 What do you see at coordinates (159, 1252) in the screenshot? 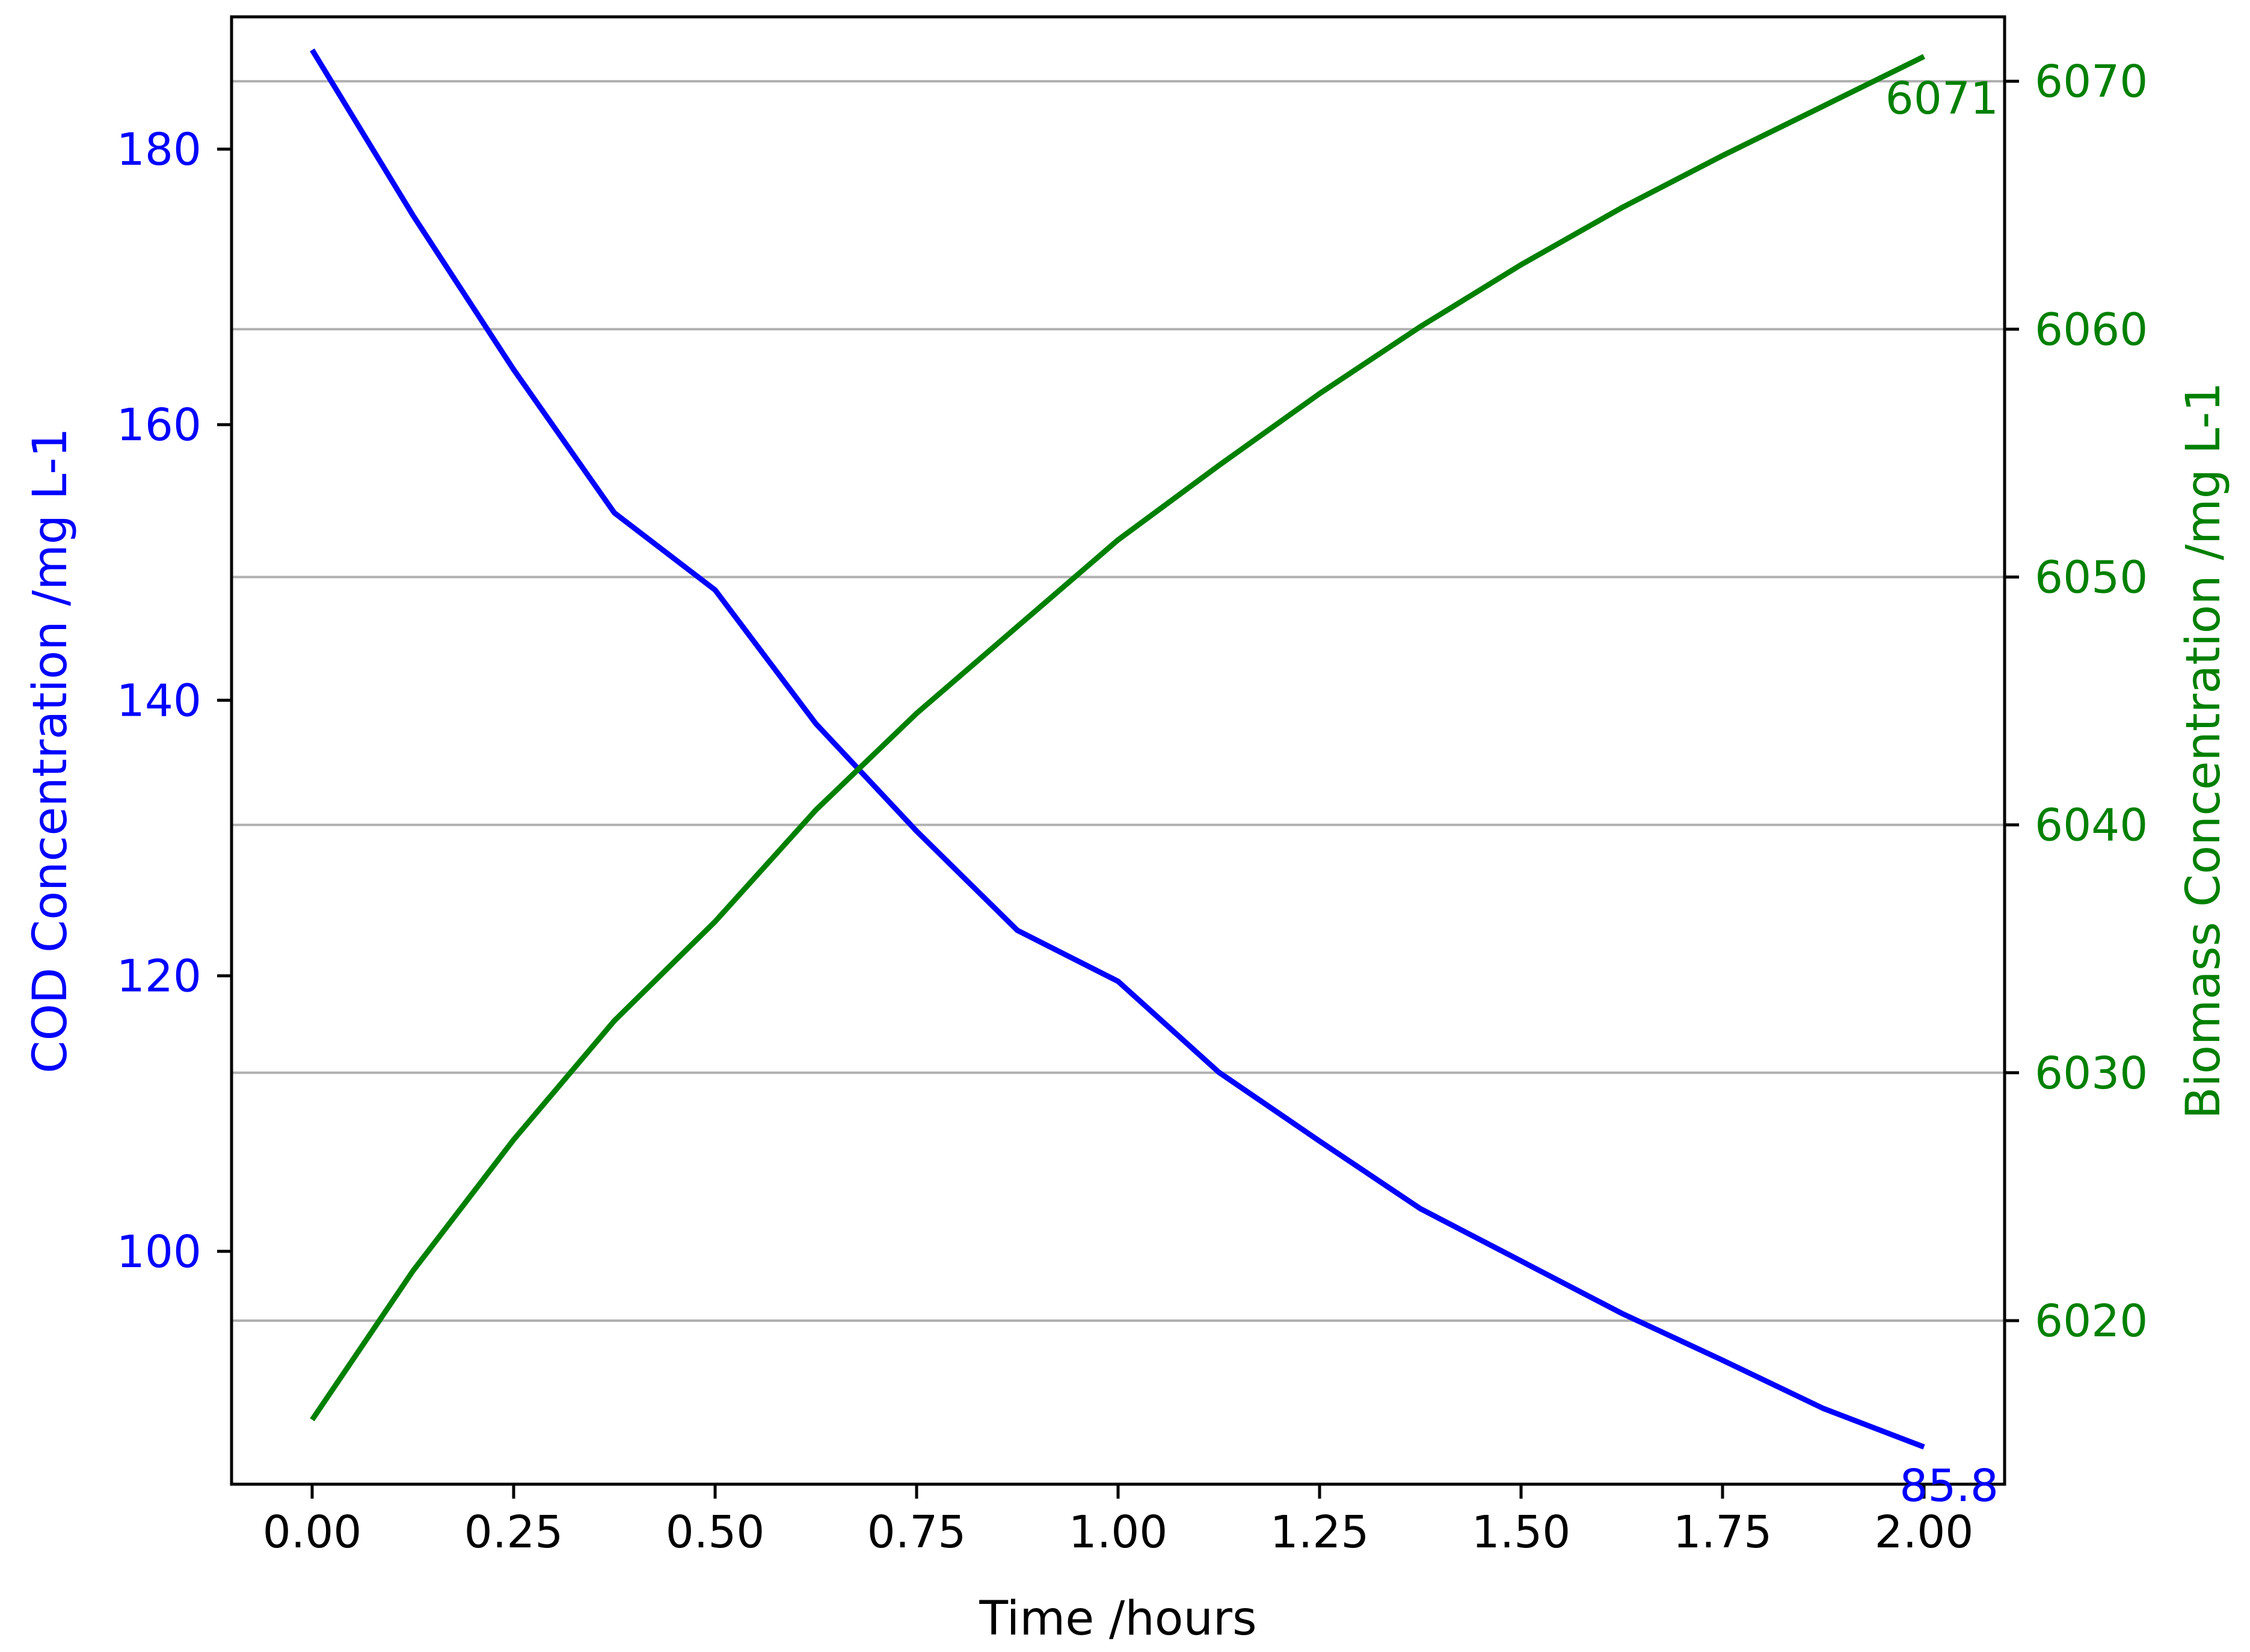
I see `left-y-tick-label: 100` at bounding box center [159, 1252].